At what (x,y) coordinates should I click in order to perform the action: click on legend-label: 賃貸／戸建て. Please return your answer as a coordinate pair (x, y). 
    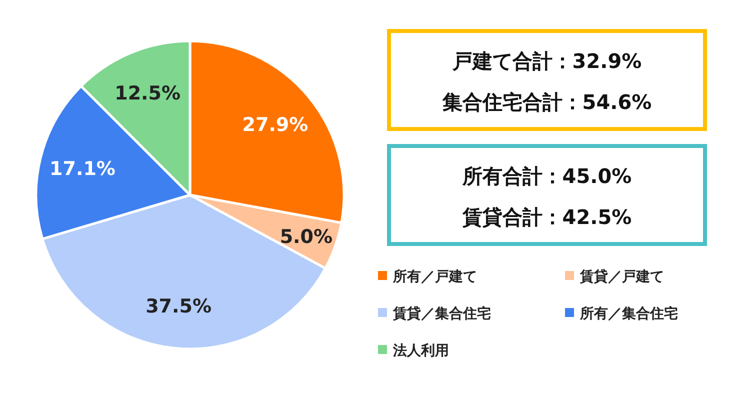
    Looking at the image, I should click on (621, 276).